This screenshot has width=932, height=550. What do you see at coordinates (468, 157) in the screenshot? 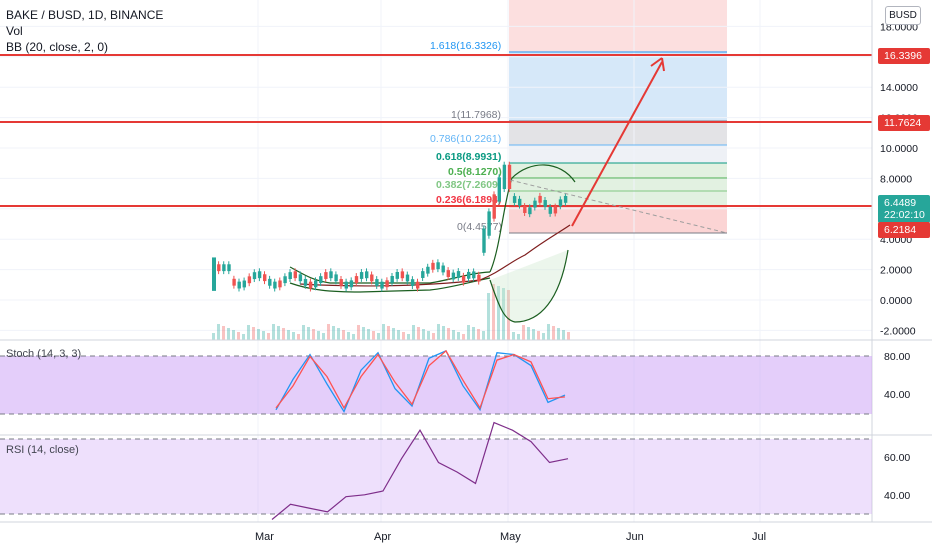
I see `fib-level-label: 0.618(8.9931)` at bounding box center [468, 157].